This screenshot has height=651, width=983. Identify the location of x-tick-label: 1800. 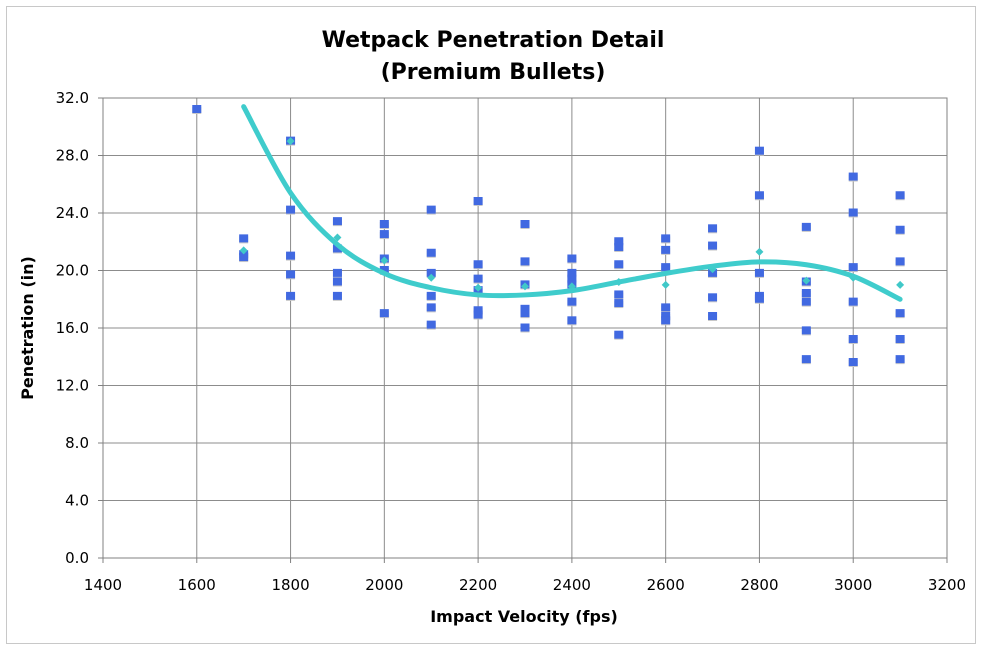
(290, 585).